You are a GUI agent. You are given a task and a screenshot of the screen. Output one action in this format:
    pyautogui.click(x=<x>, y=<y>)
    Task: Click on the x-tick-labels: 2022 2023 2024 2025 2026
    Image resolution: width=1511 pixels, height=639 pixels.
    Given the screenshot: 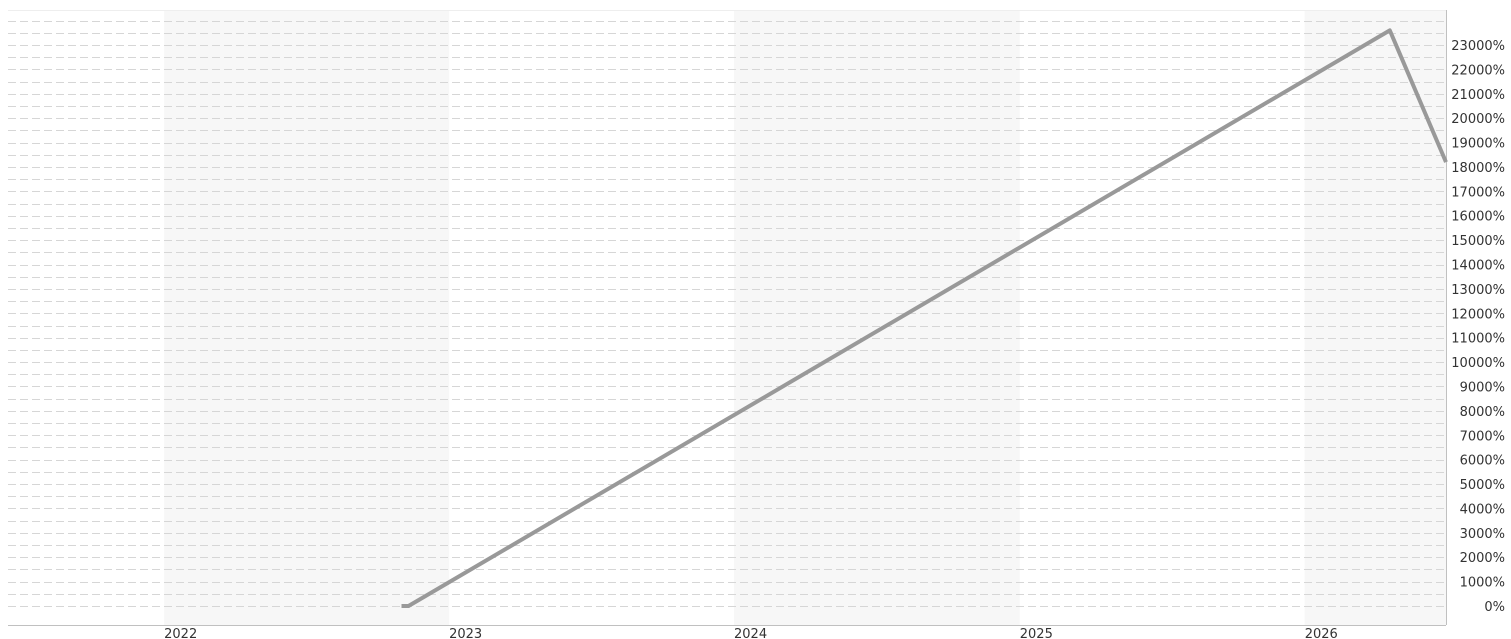 What is the action you would take?
    pyautogui.click(x=751, y=633)
    